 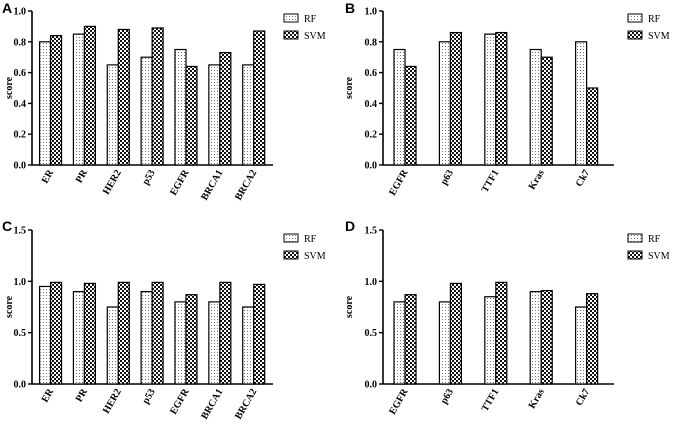 I want to click on bar-svm-kras, so click(x=546, y=337).